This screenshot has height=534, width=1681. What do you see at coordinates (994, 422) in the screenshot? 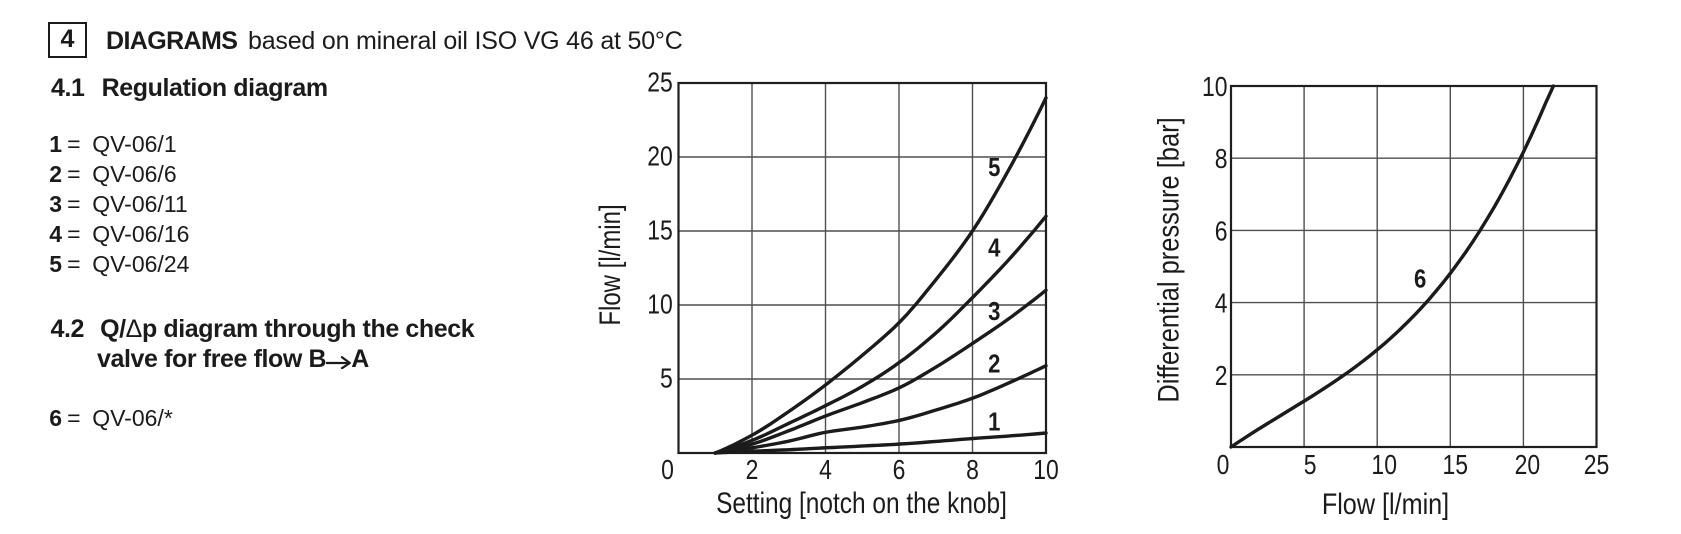
I see `svg-text: 1` at bounding box center [994, 422].